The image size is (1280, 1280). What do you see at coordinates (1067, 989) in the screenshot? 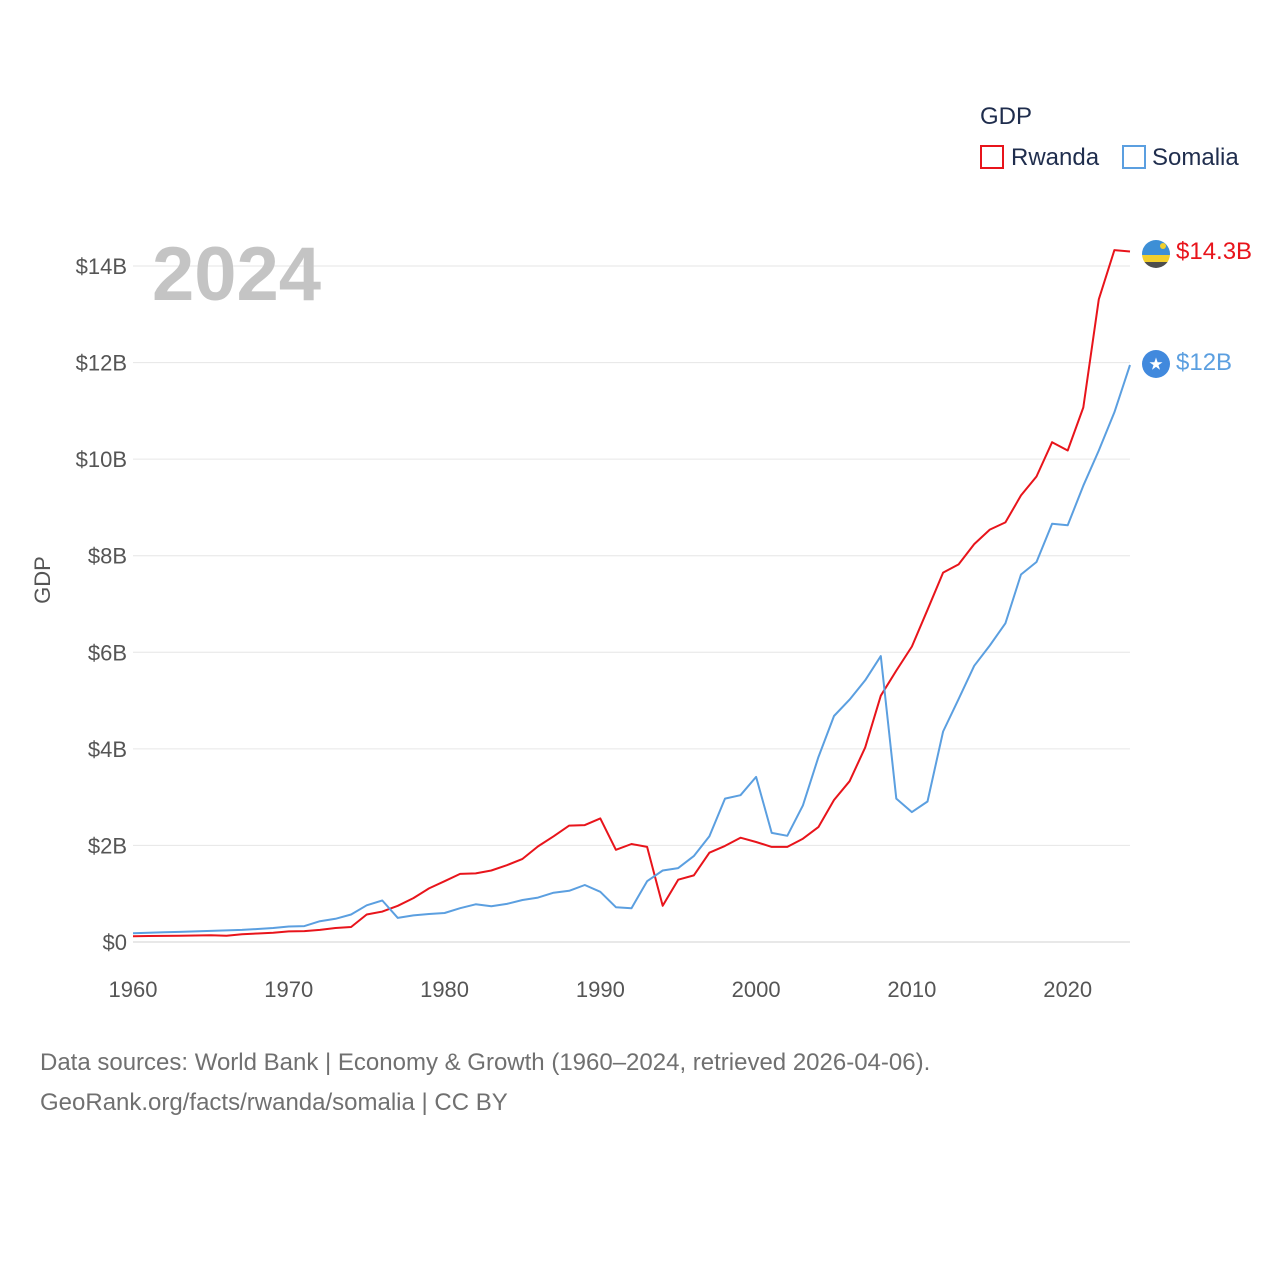
I see `x-tick-label: 2020` at bounding box center [1067, 989].